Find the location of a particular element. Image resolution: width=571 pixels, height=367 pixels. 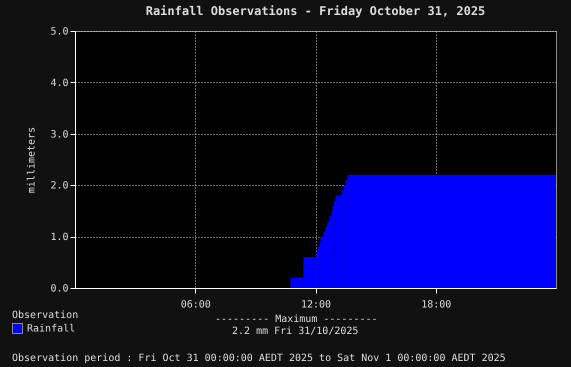

chart-title: Rainfall Observations - Friday October 31, 2025 is located at coordinates (316, 11).